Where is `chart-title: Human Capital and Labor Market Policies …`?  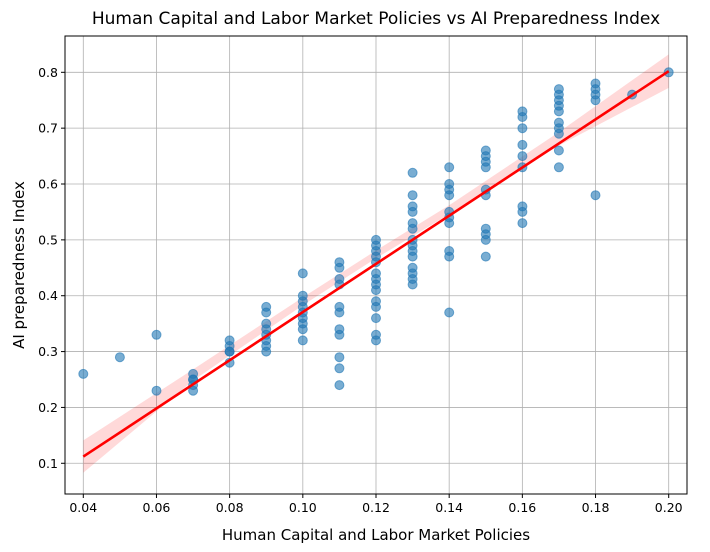
chart-title: Human Capital and Labor Market Policies … is located at coordinates (376, 19).